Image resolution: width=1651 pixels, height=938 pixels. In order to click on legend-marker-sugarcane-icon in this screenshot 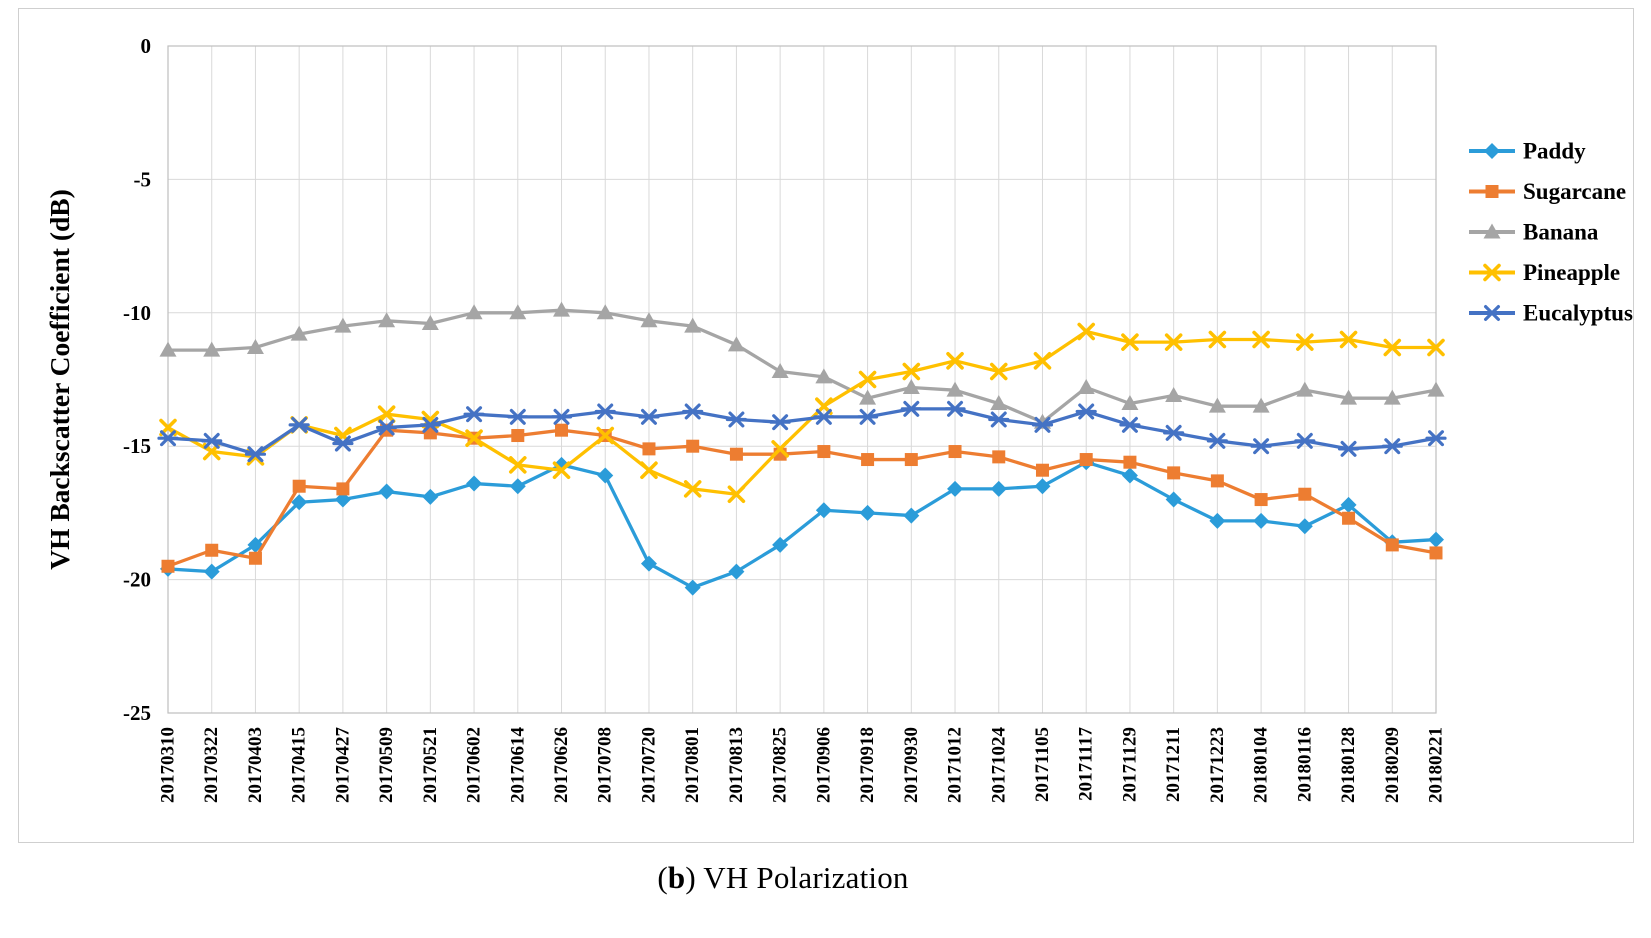, I will do `click(1492, 191)`.